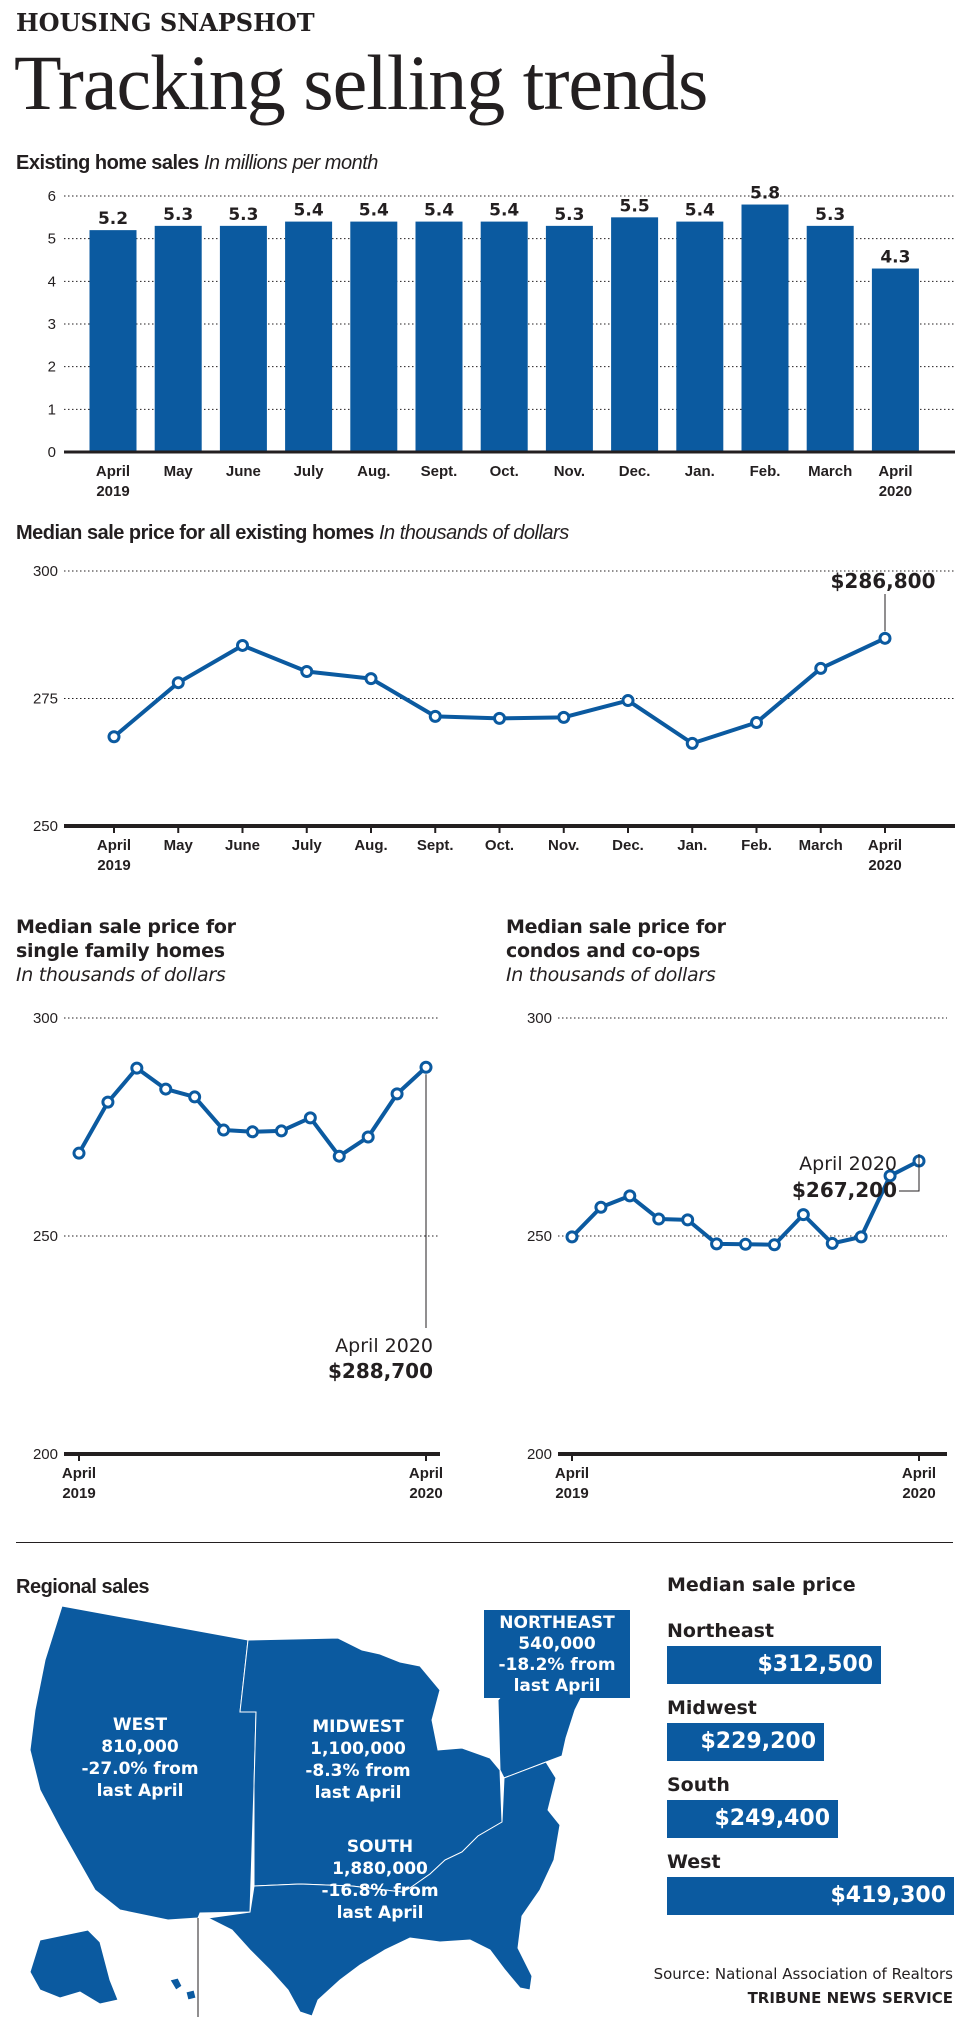 Image resolution: width=967 pixels, height=2017 pixels. I want to click on south-label-sales: 1,880,000, so click(380, 1869).